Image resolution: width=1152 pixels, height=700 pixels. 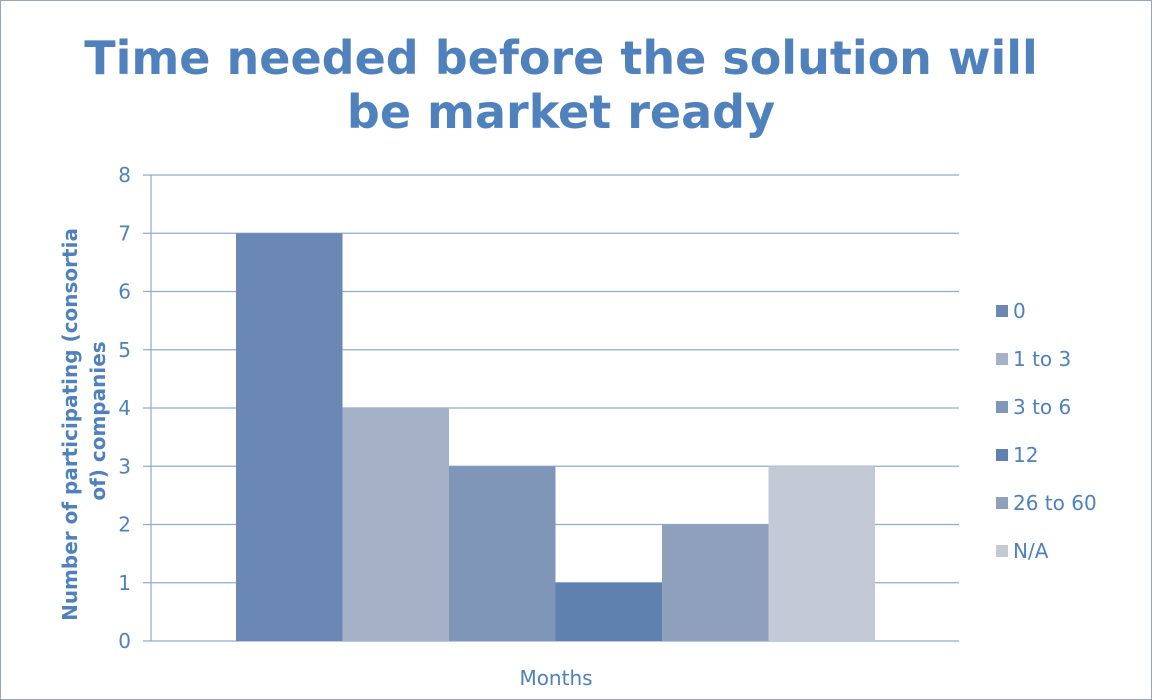 I want to click on legend-label: 26 to 60, so click(x=1055, y=503).